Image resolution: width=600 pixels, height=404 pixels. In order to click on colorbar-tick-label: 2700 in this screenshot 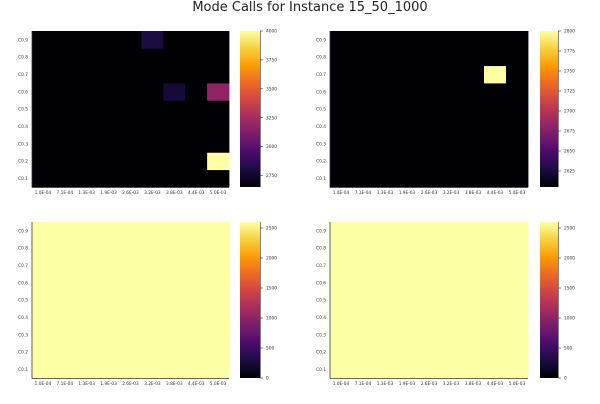, I will do `click(569, 112)`.